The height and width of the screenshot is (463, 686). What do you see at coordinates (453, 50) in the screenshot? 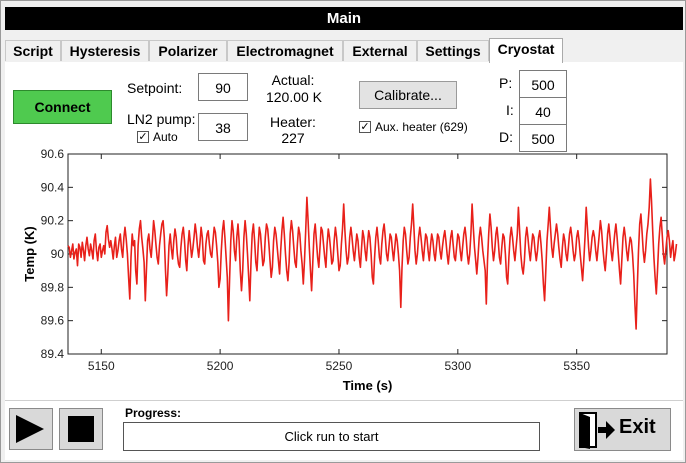
I see `tab-settings: Settings` at bounding box center [453, 50].